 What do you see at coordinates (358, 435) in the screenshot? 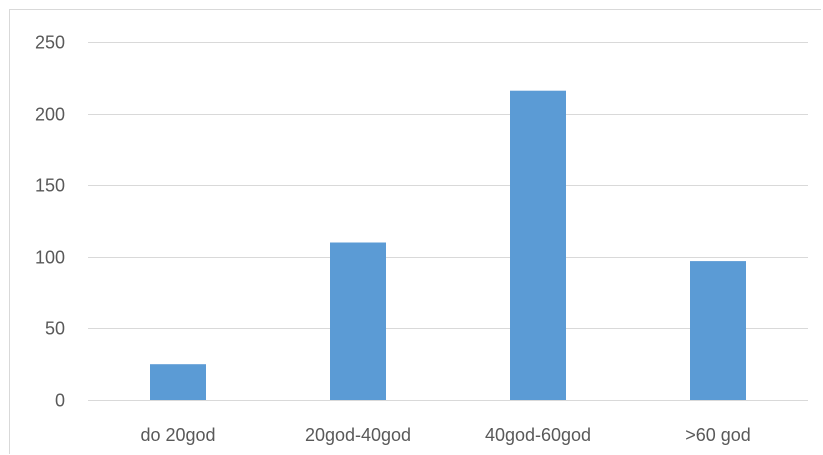
I see `x-tick-label: 20god-40god` at bounding box center [358, 435].